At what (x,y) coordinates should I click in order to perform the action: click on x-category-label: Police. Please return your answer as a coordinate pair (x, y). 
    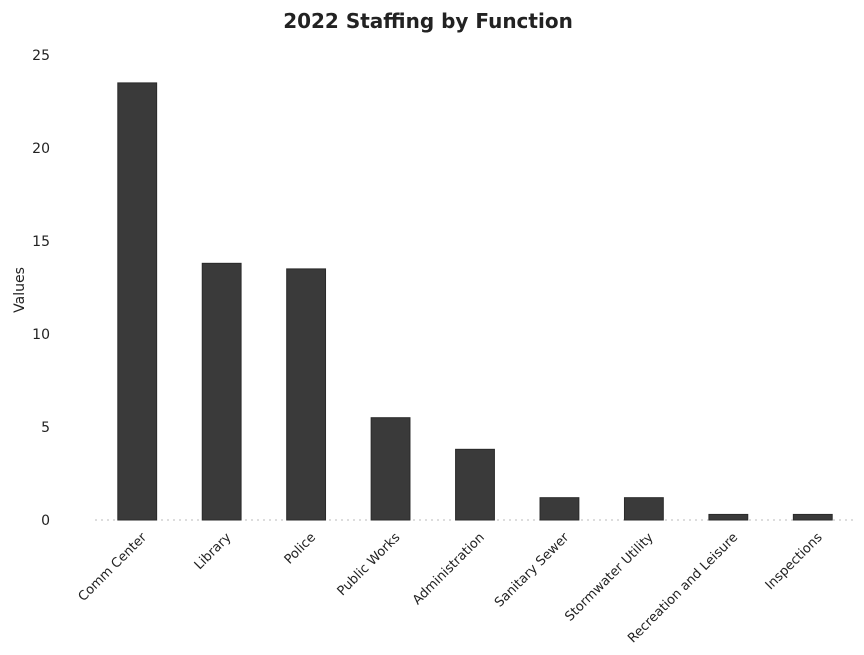
    Looking at the image, I should click on (300, 548).